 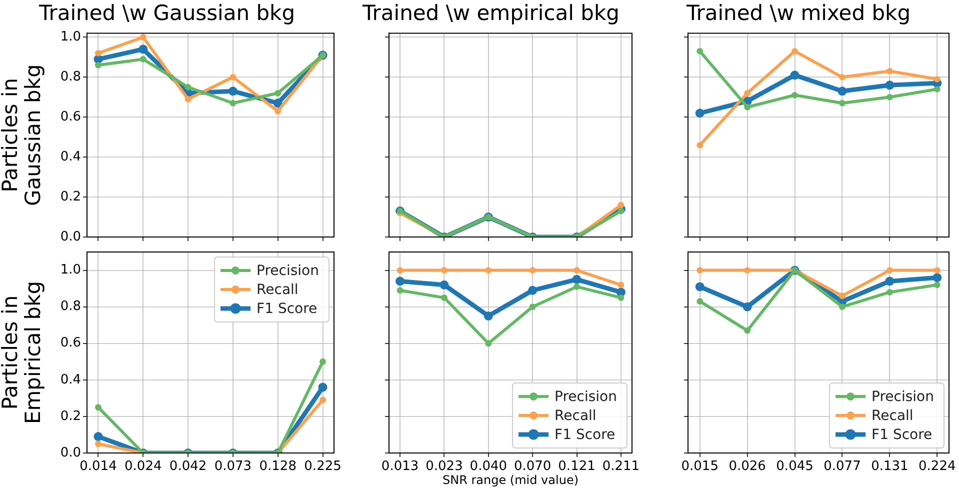 I want to click on x-tick-label: 0.070, so click(x=533, y=466).